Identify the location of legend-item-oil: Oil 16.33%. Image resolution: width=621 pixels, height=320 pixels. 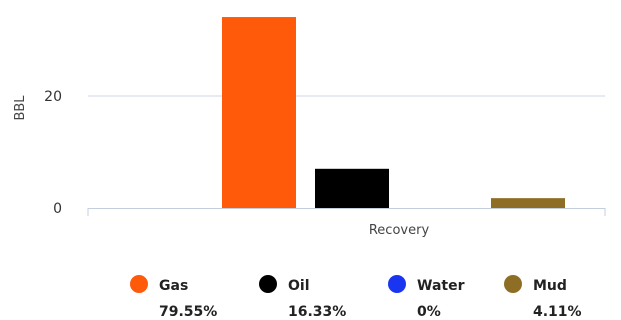
(302, 297).